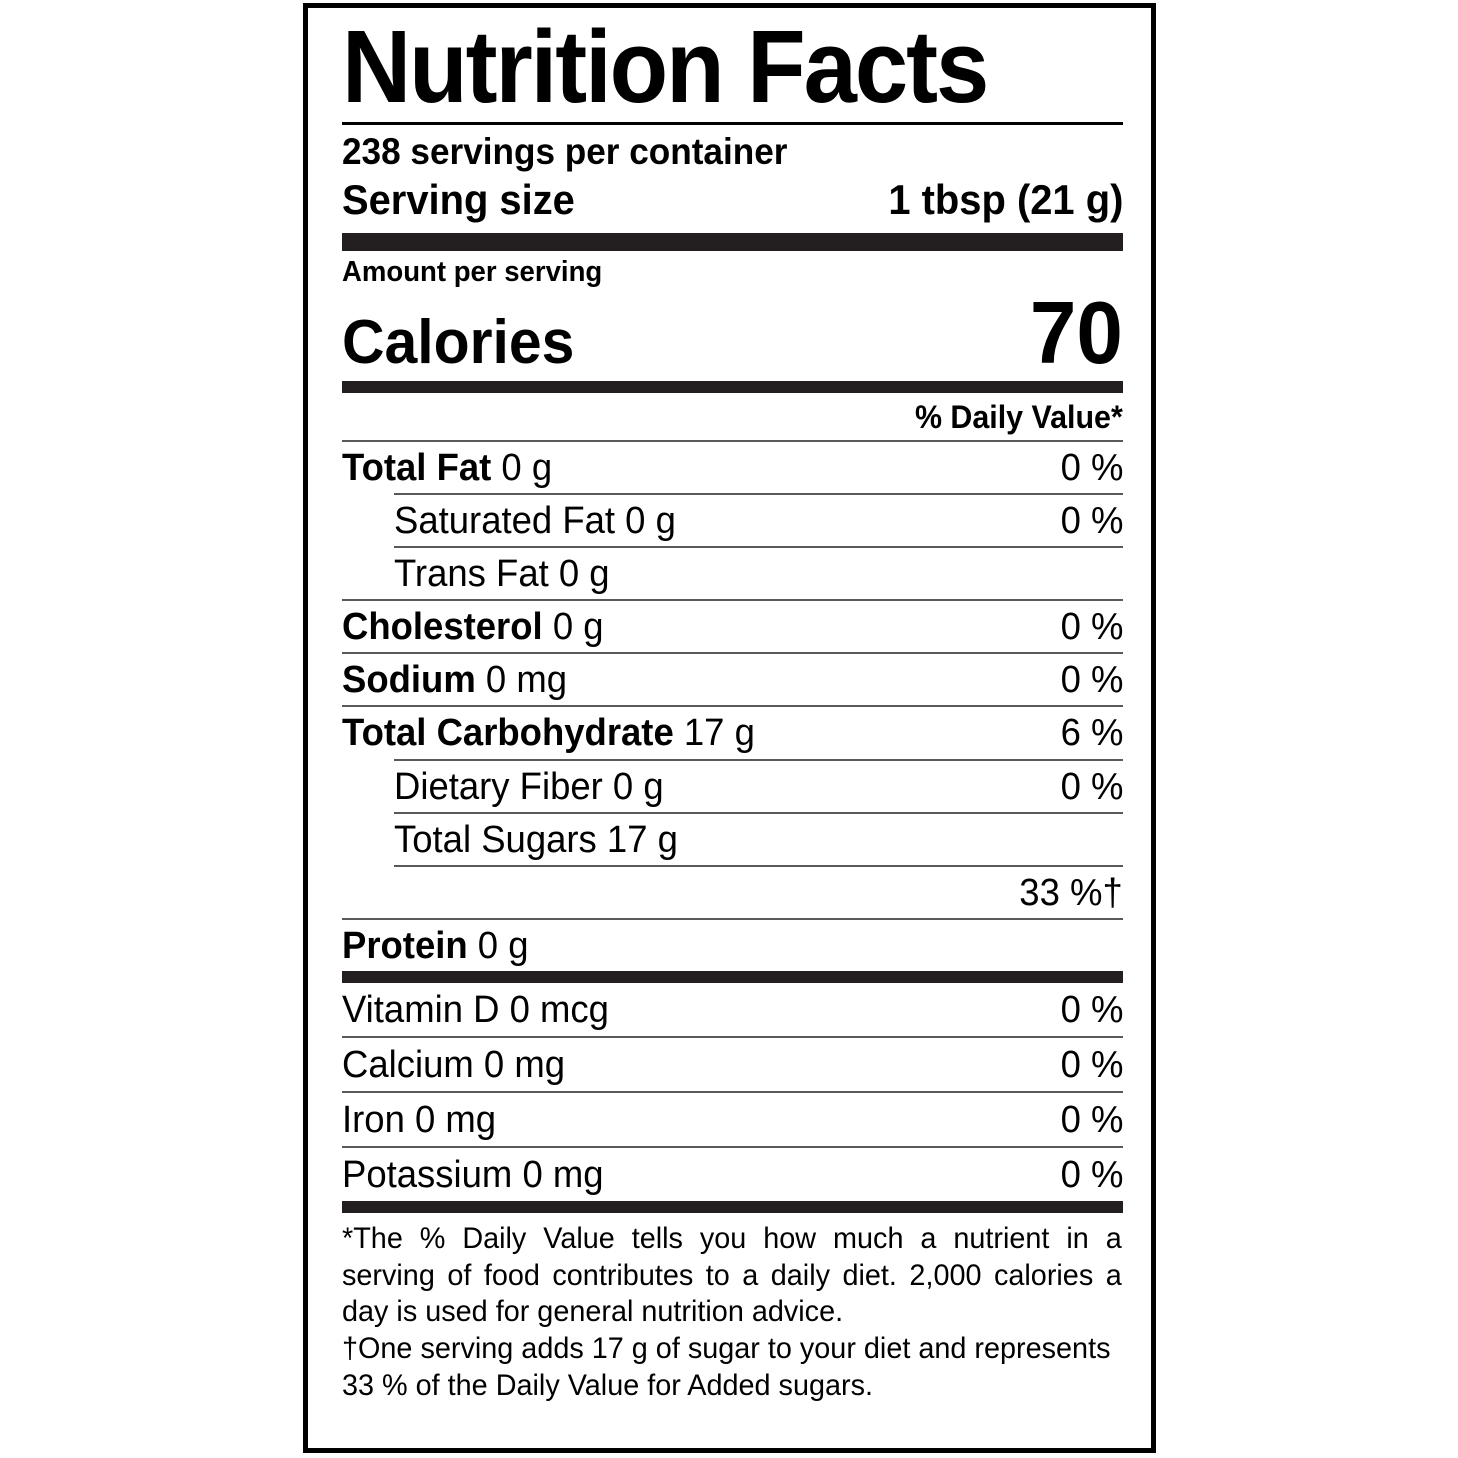 This screenshot has width=1458, height=1458. I want to click on vitamins-divider-bar, so click(732, 1207).